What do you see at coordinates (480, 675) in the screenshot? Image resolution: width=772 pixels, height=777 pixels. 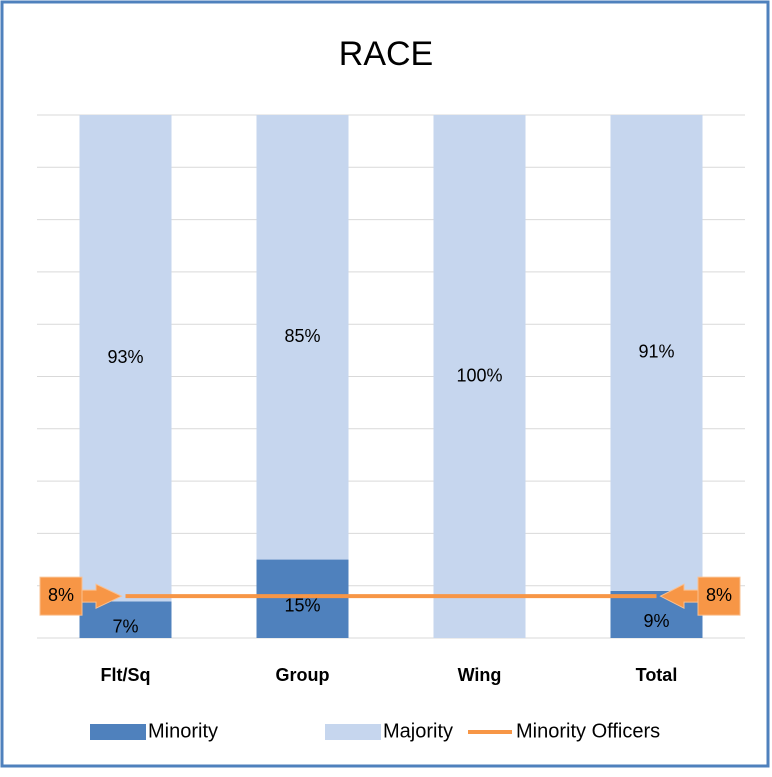 I see `x-tick-label: Wing` at bounding box center [480, 675].